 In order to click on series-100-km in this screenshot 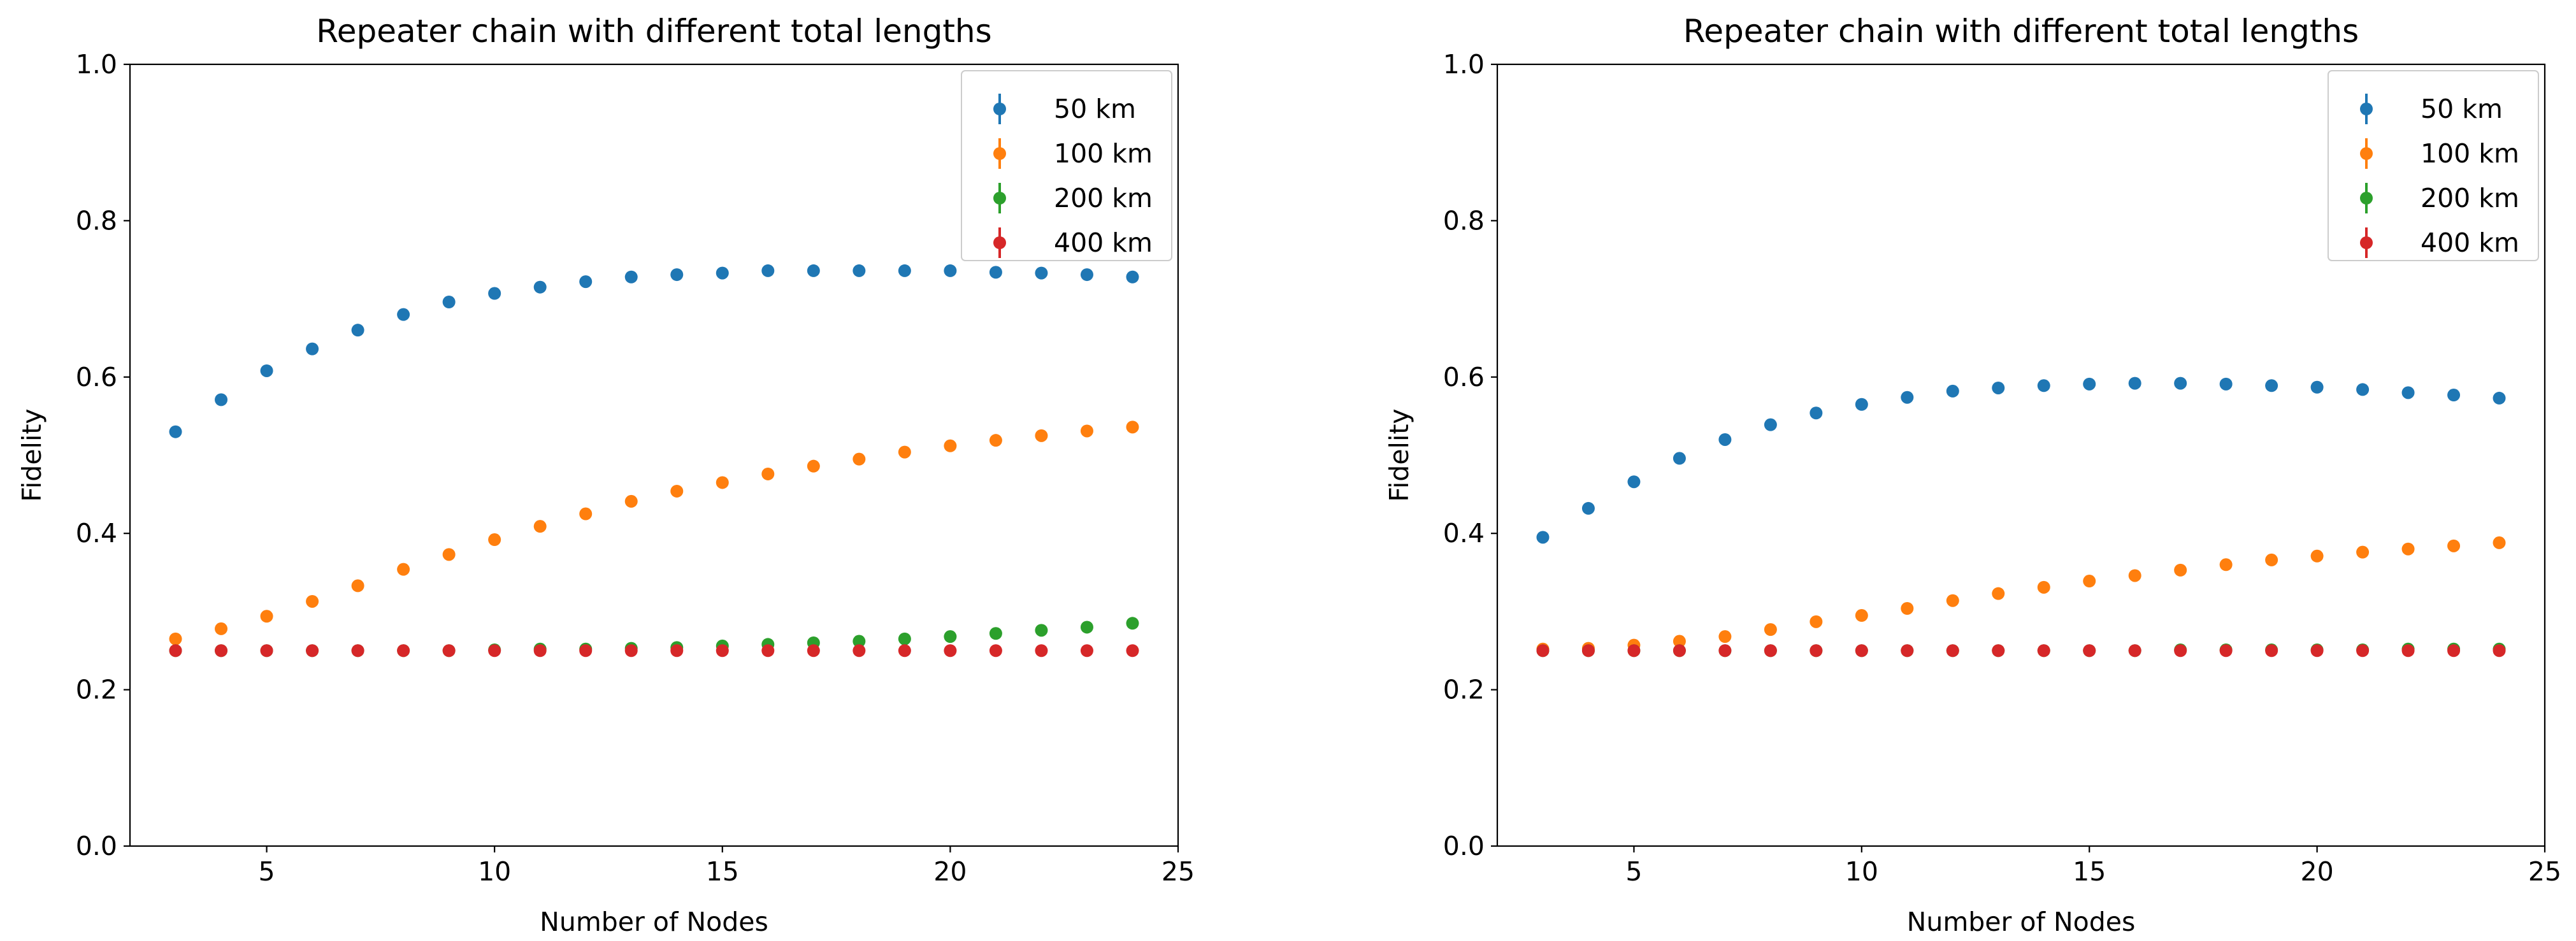, I will do `click(654, 532)`.